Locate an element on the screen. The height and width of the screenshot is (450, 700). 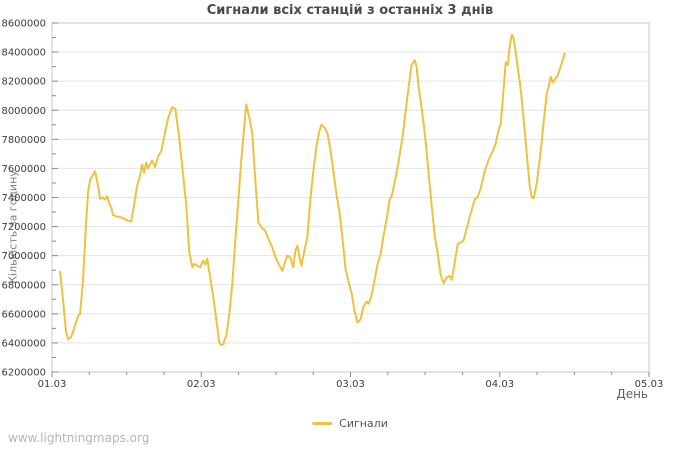
y-tick-label: 8200000 is located at coordinates (23, 82).